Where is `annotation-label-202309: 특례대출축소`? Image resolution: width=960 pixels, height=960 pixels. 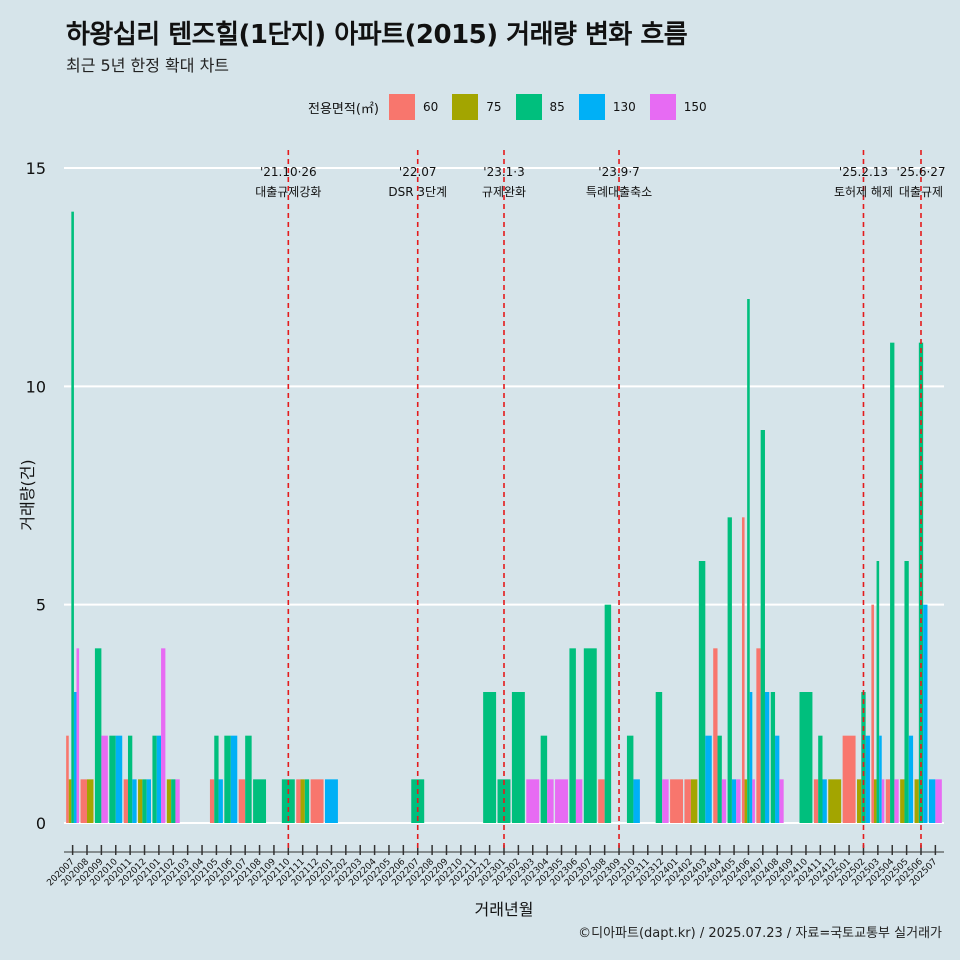 annotation-label-202309: 특례대출축소 is located at coordinates (619, 192).